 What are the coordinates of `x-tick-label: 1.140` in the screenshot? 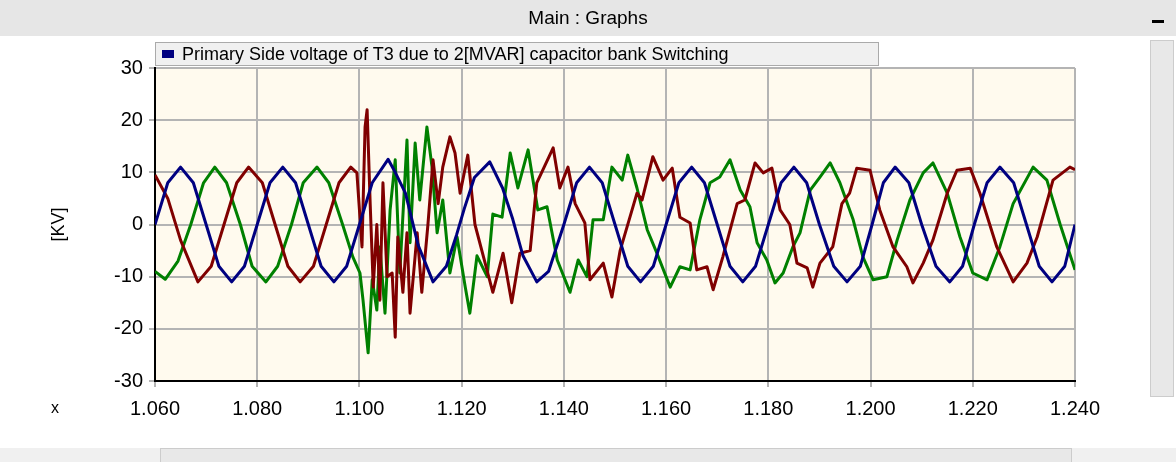 It's located at (563, 407).